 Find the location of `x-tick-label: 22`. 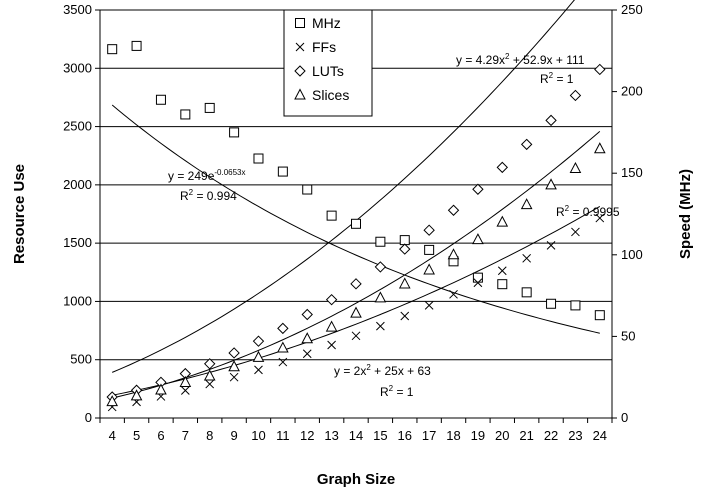

x-tick-label: 22 is located at coordinates (551, 435).